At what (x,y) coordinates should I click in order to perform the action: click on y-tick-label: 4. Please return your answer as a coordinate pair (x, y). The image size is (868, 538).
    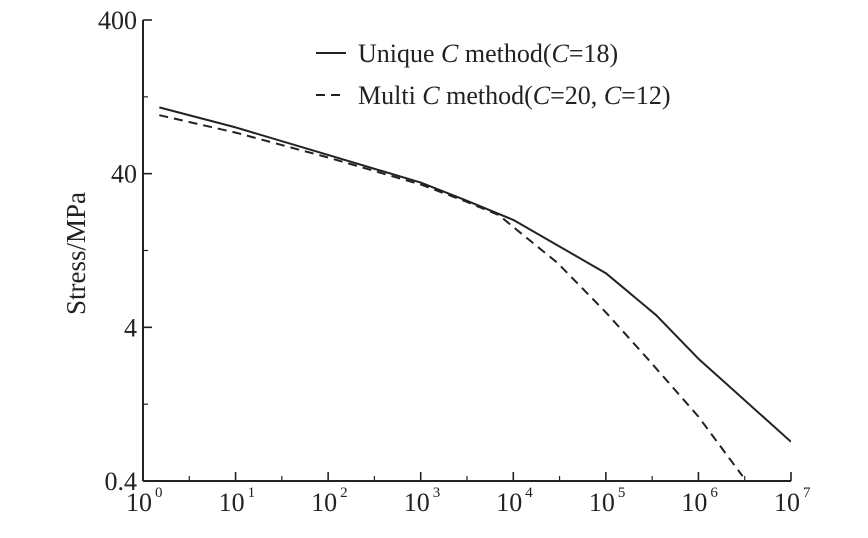
    Looking at the image, I should click on (130, 327).